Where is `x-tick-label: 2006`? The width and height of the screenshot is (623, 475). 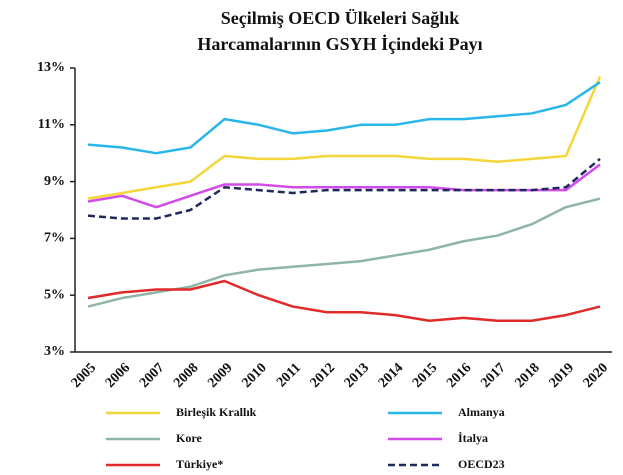 x-tick-label: 2006 is located at coordinates (118, 375).